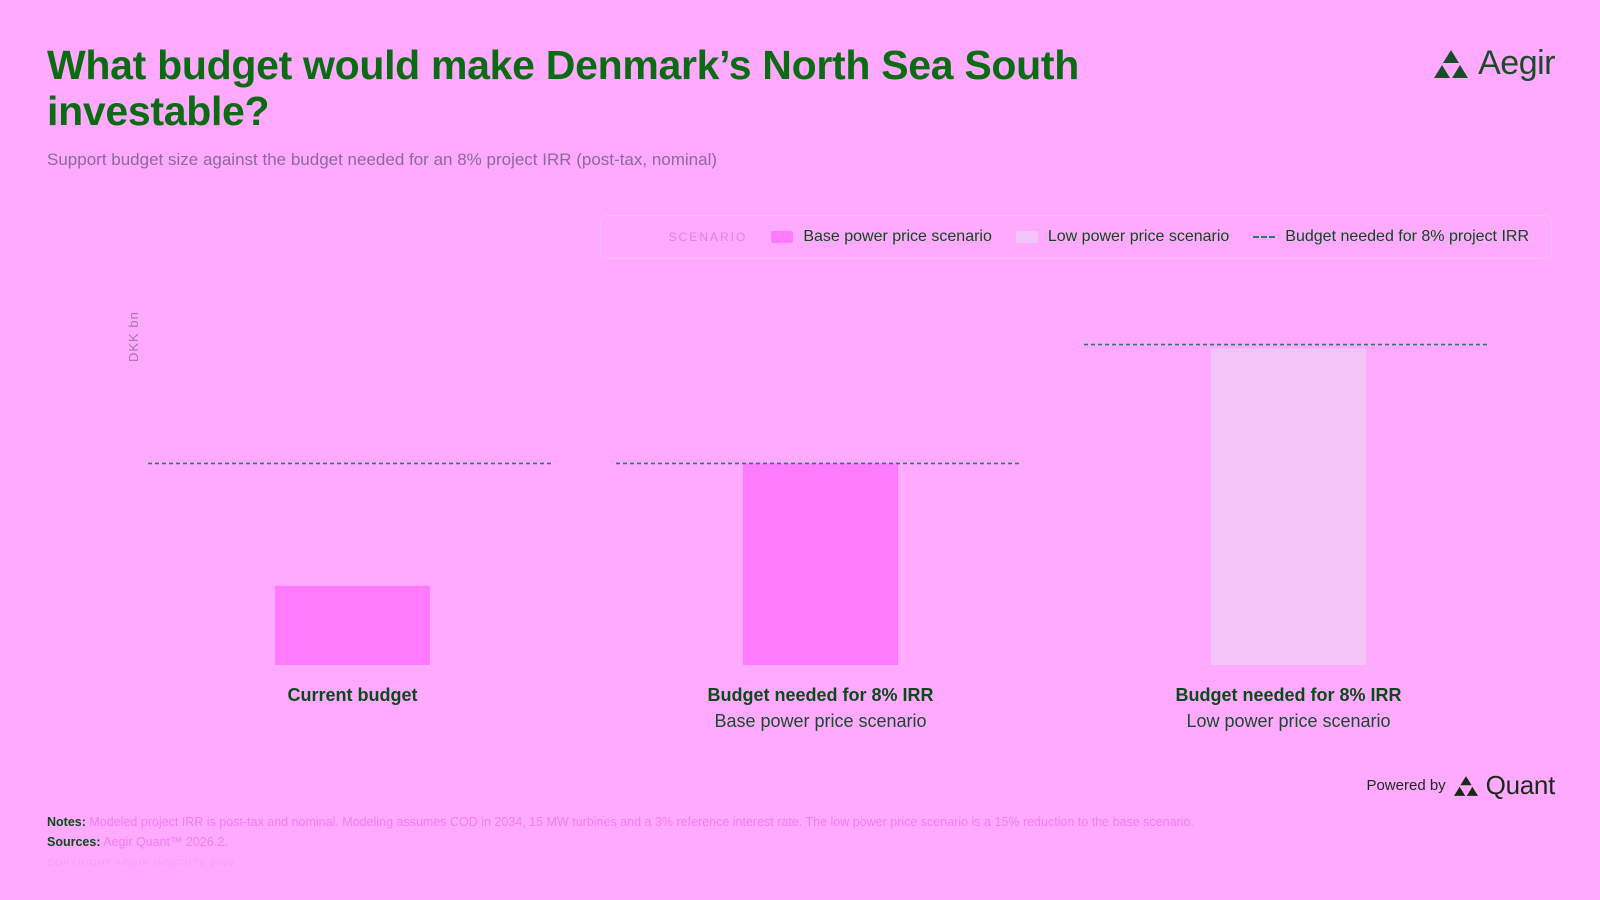  What do you see at coordinates (797, 842) in the screenshot?
I see `sources-line: Sources: Aegir Quant™ 2026.2.` at bounding box center [797, 842].